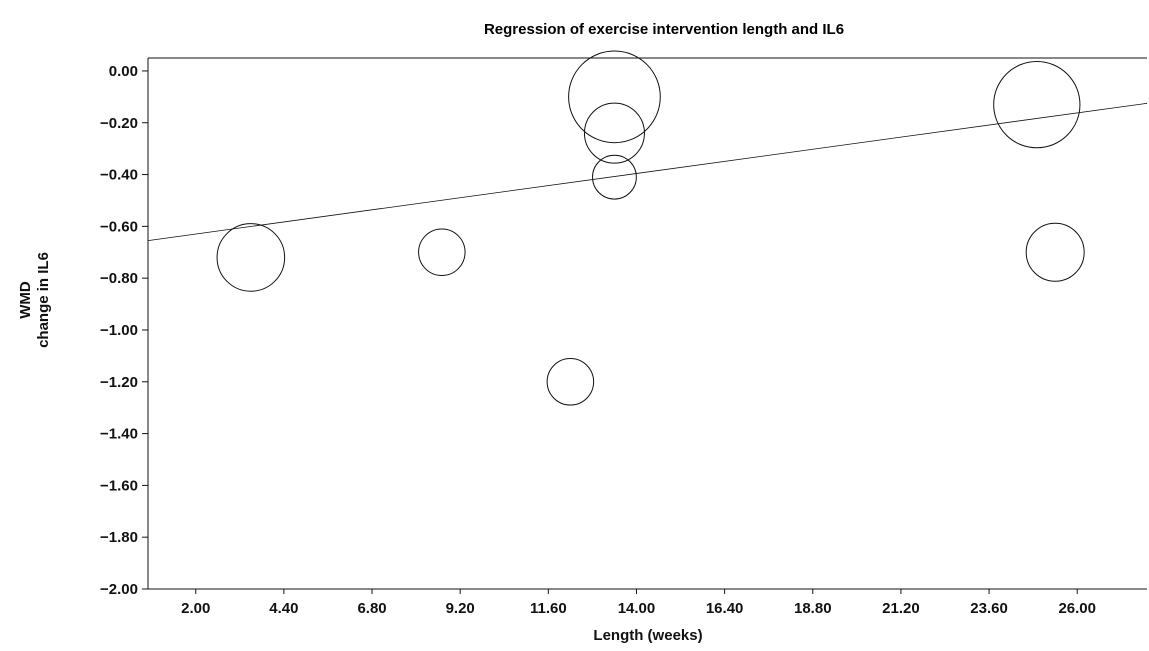  What do you see at coordinates (119, 382) in the screenshot?
I see `y-tick-label: −1.20` at bounding box center [119, 382].